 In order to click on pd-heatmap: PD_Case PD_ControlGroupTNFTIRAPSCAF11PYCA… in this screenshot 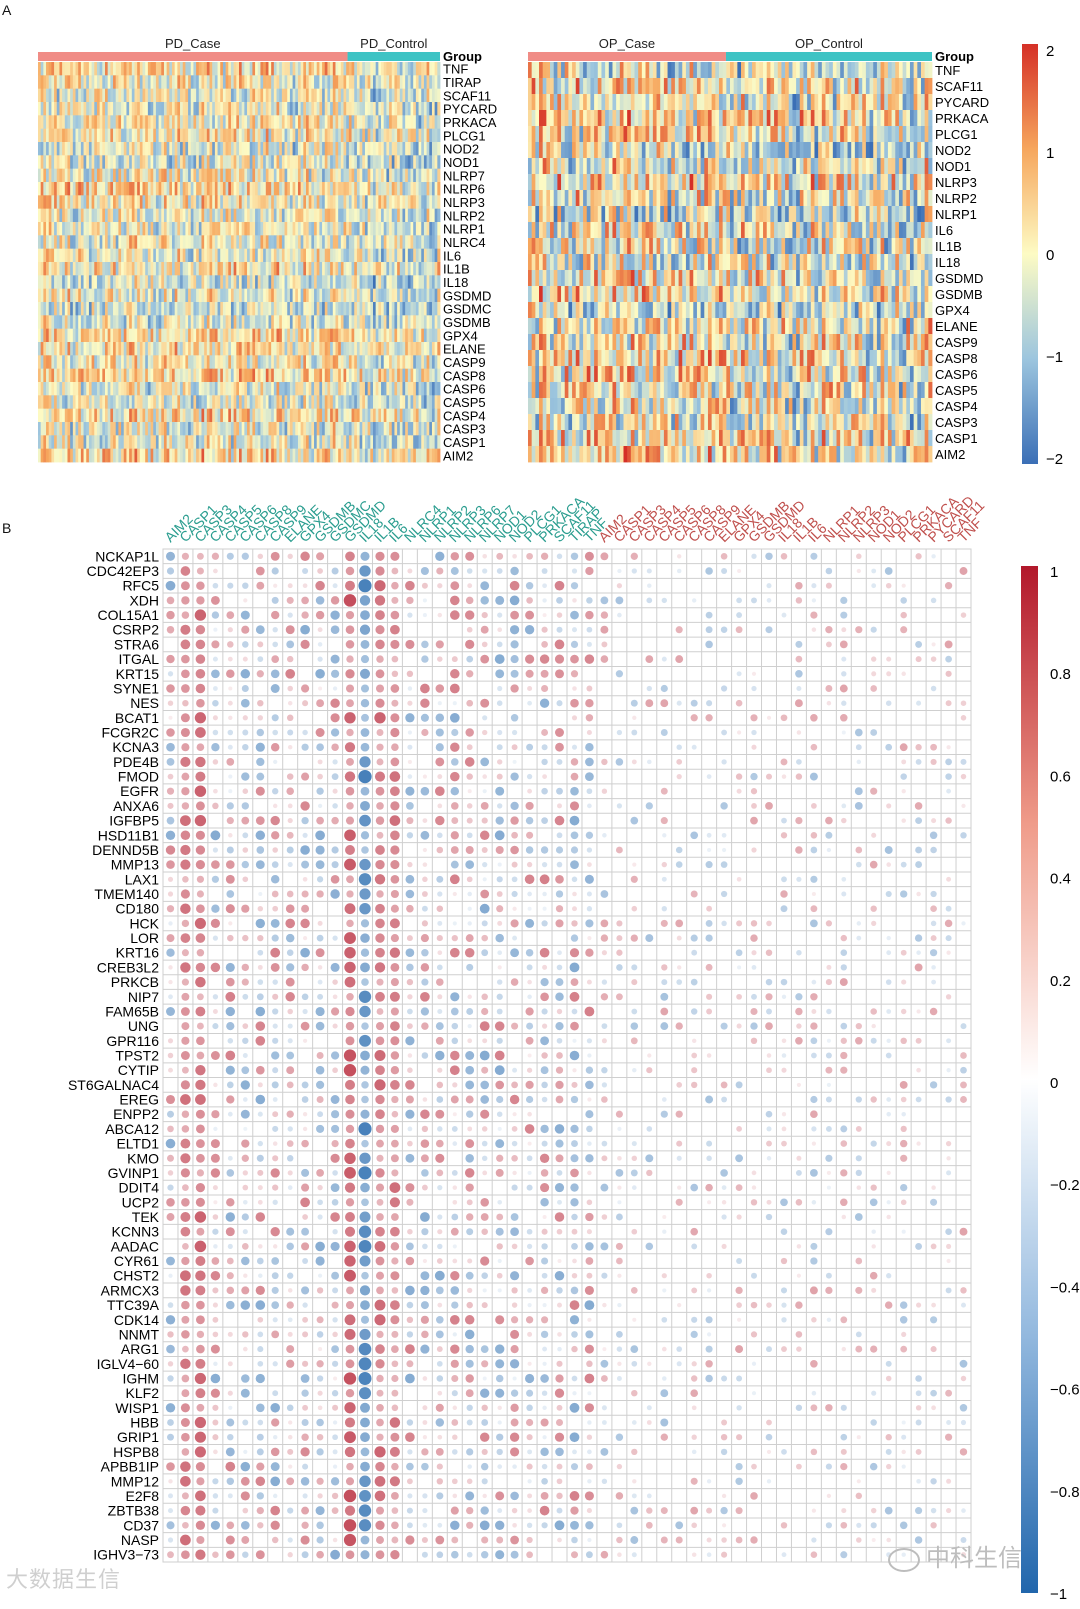, I will do `click(267, 249)`.